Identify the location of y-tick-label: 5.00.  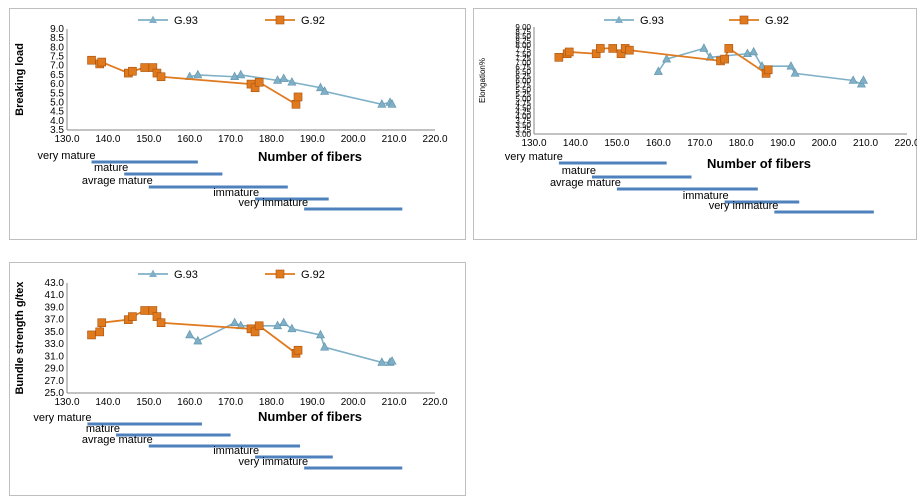
(523, 98).